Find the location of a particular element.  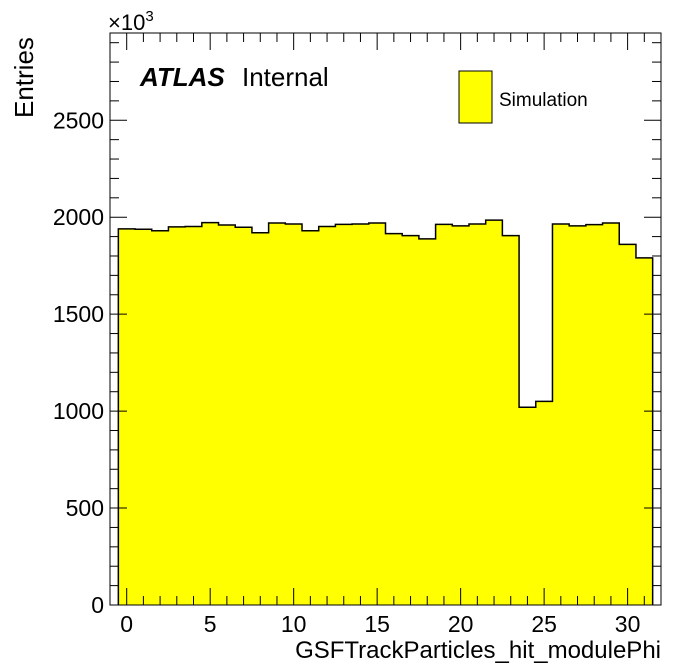

y-axis-label: Entries is located at coordinates (24, 77).